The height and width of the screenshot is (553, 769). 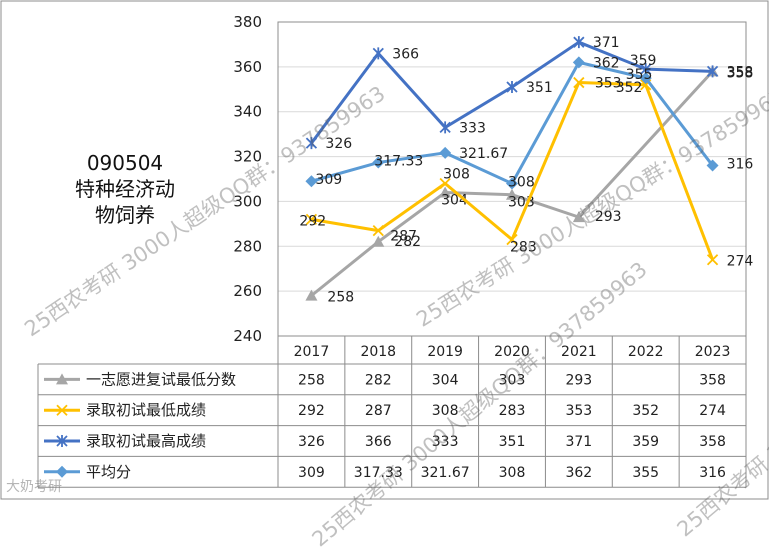 I want to click on table-cell: 283, so click(x=512, y=411).